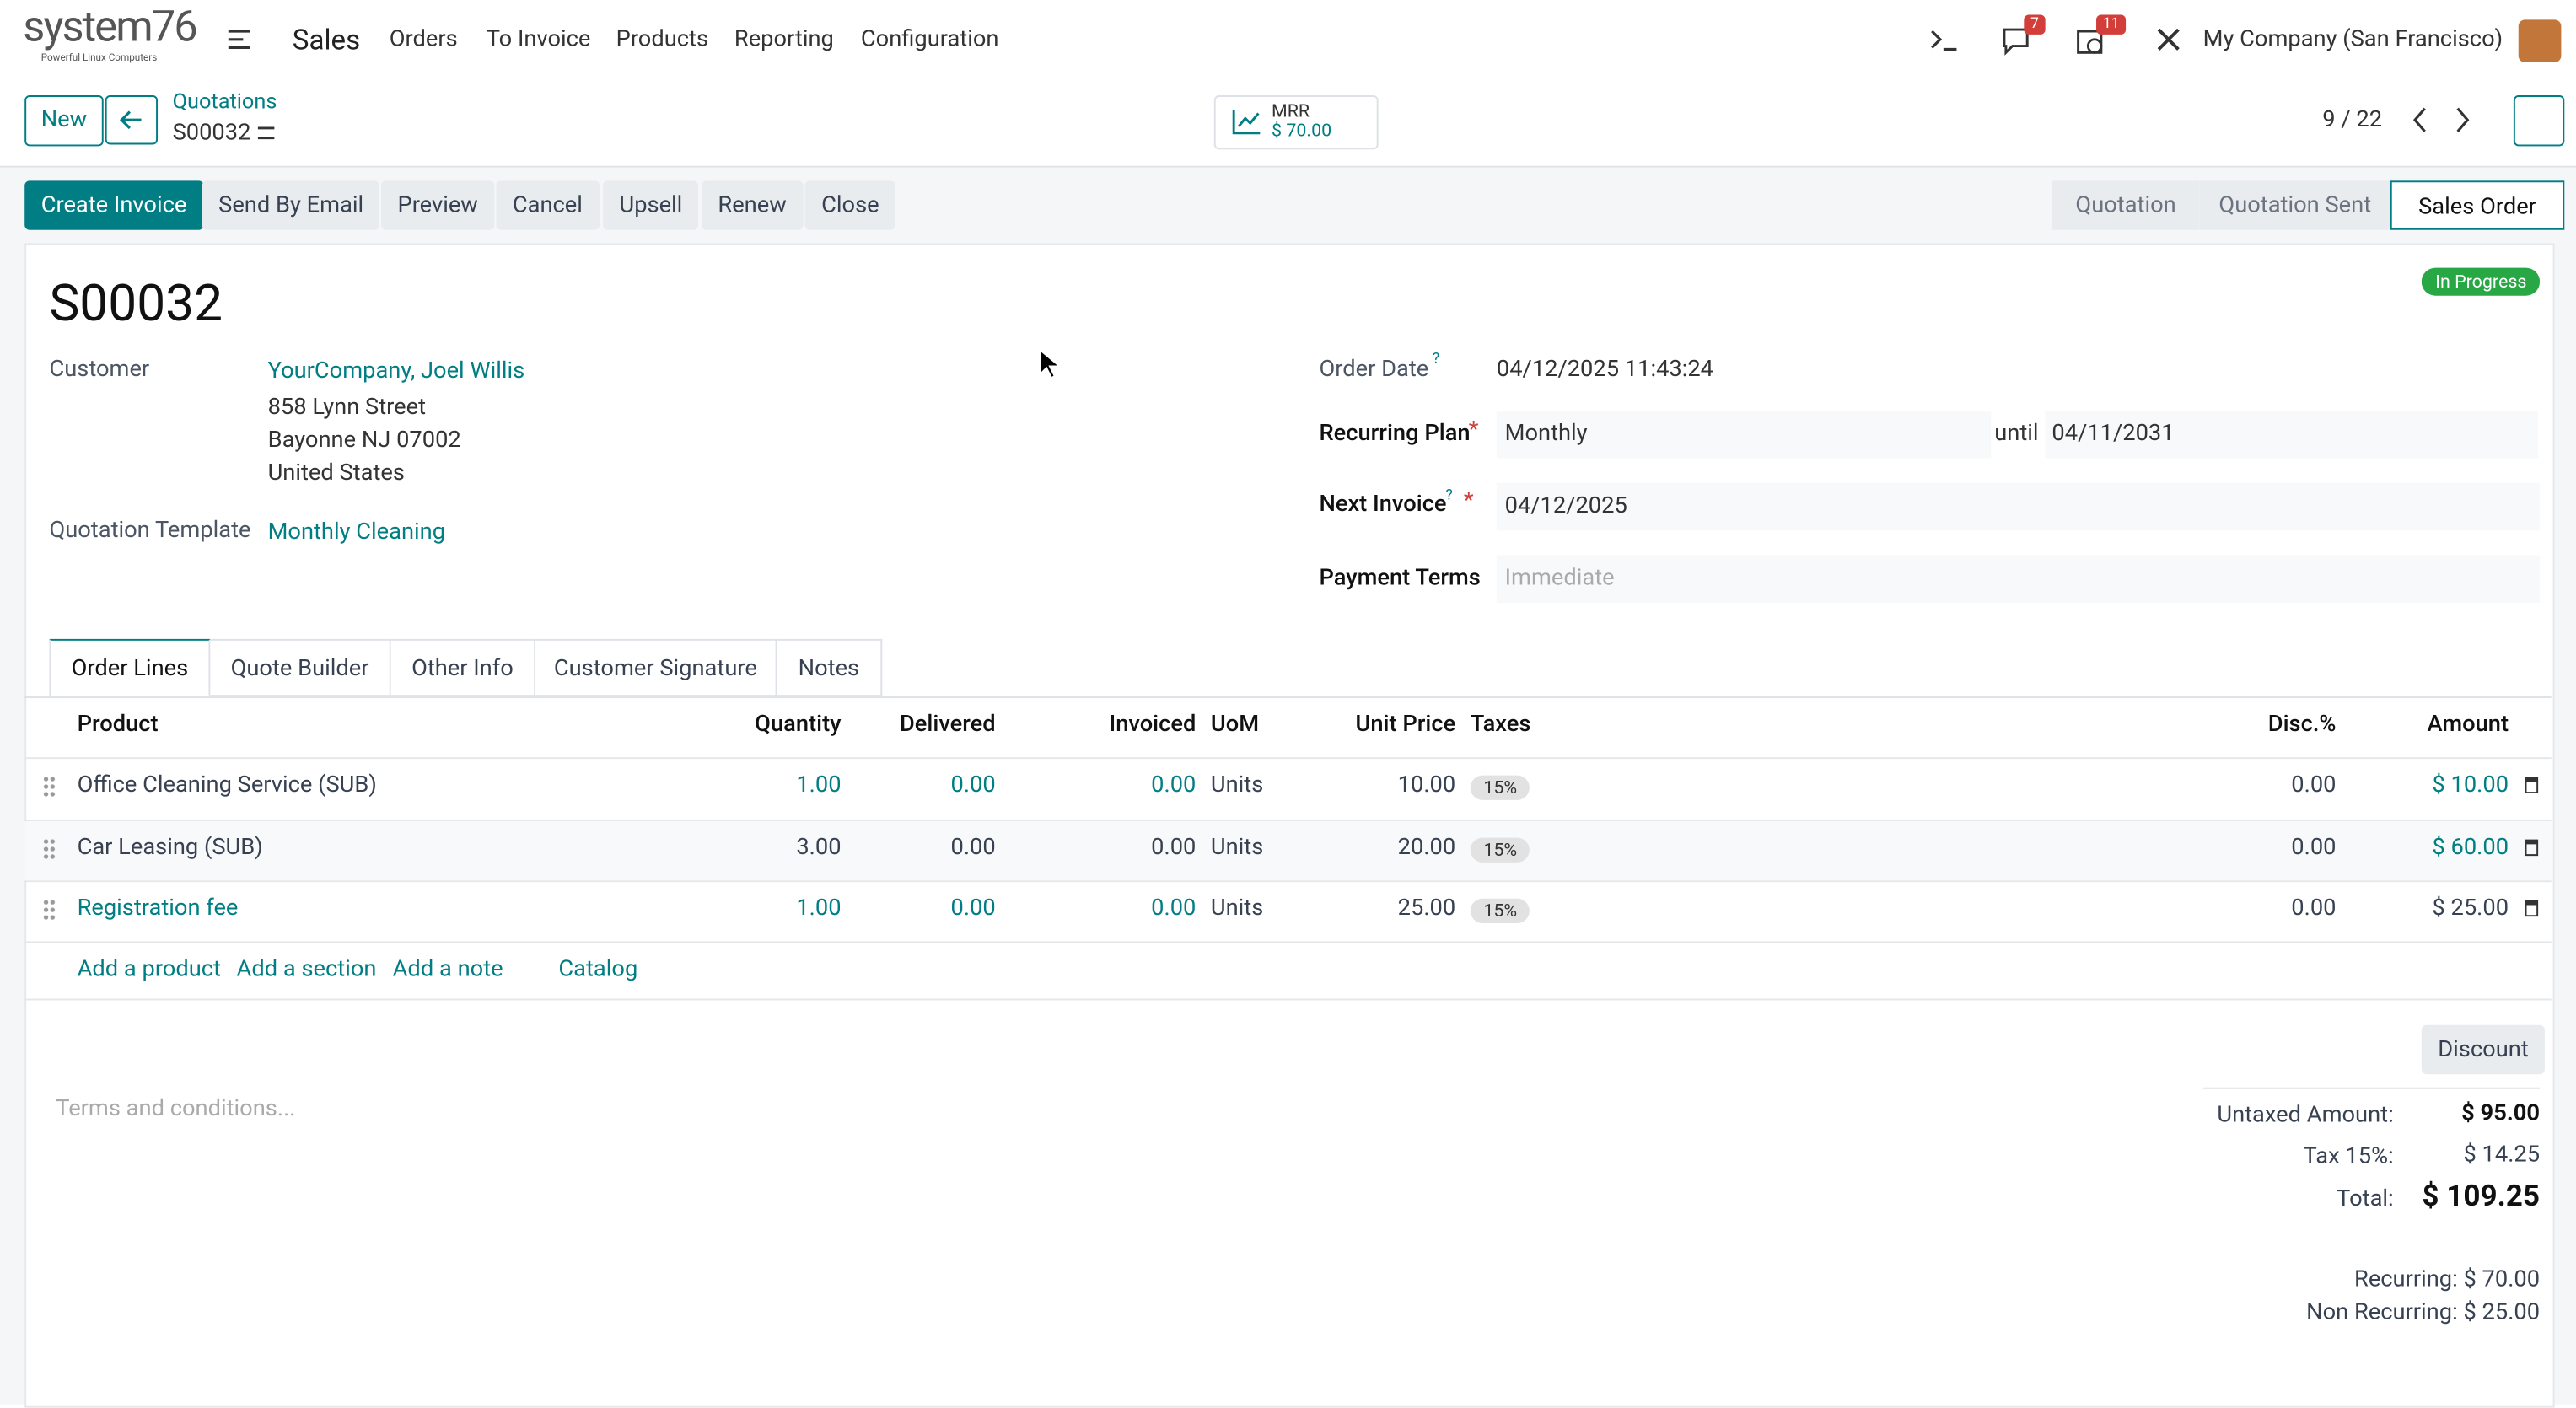  Describe the element at coordinates (2019, 579) in the screenshot. I see `input: Immediate` at that location.